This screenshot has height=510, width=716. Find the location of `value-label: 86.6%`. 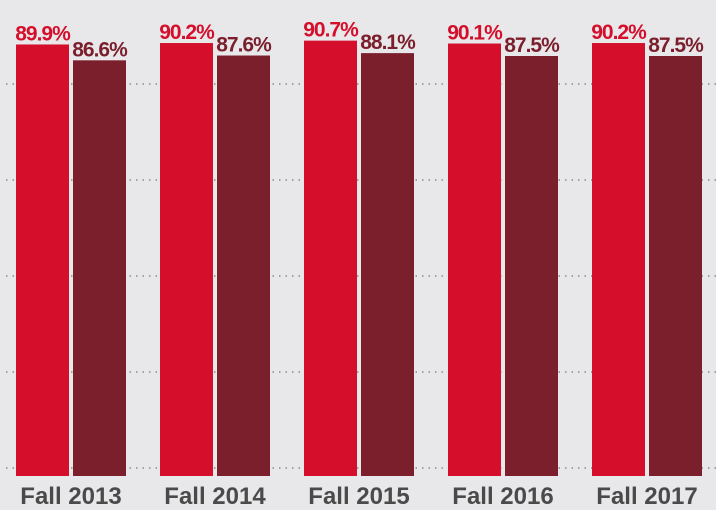

value-label: 86.6% is located at coordinates (100, 49).